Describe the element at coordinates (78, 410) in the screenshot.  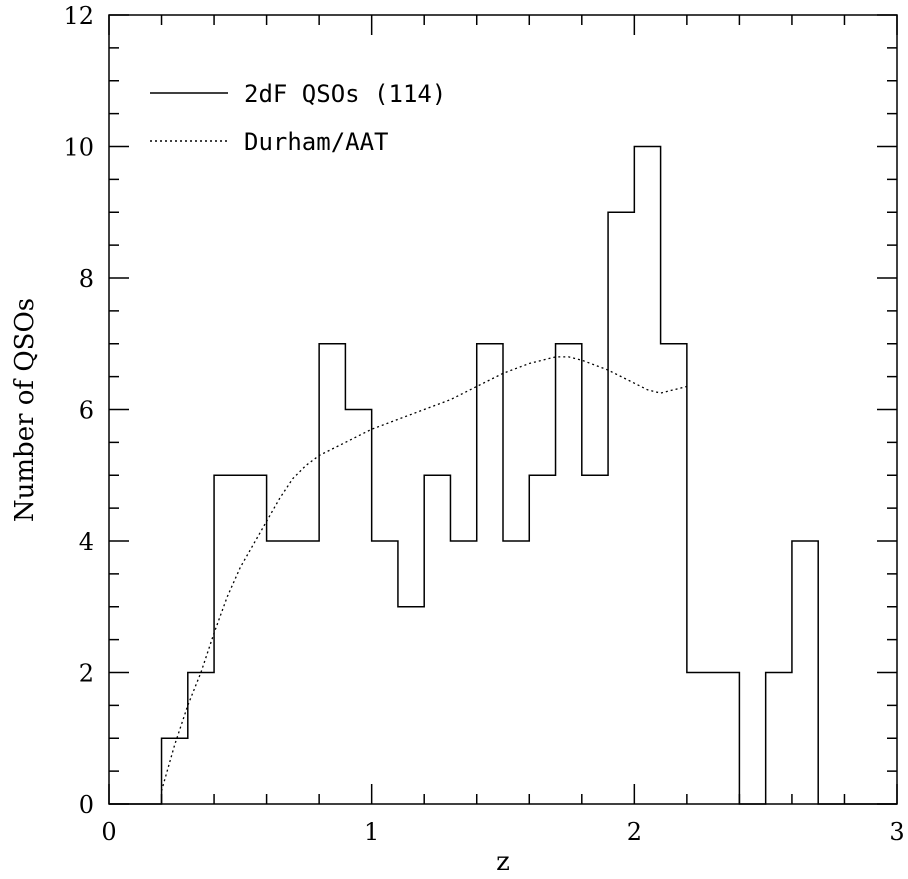
I see `y-tick-labels: 0 2 4 6 8 10 12` at that location.